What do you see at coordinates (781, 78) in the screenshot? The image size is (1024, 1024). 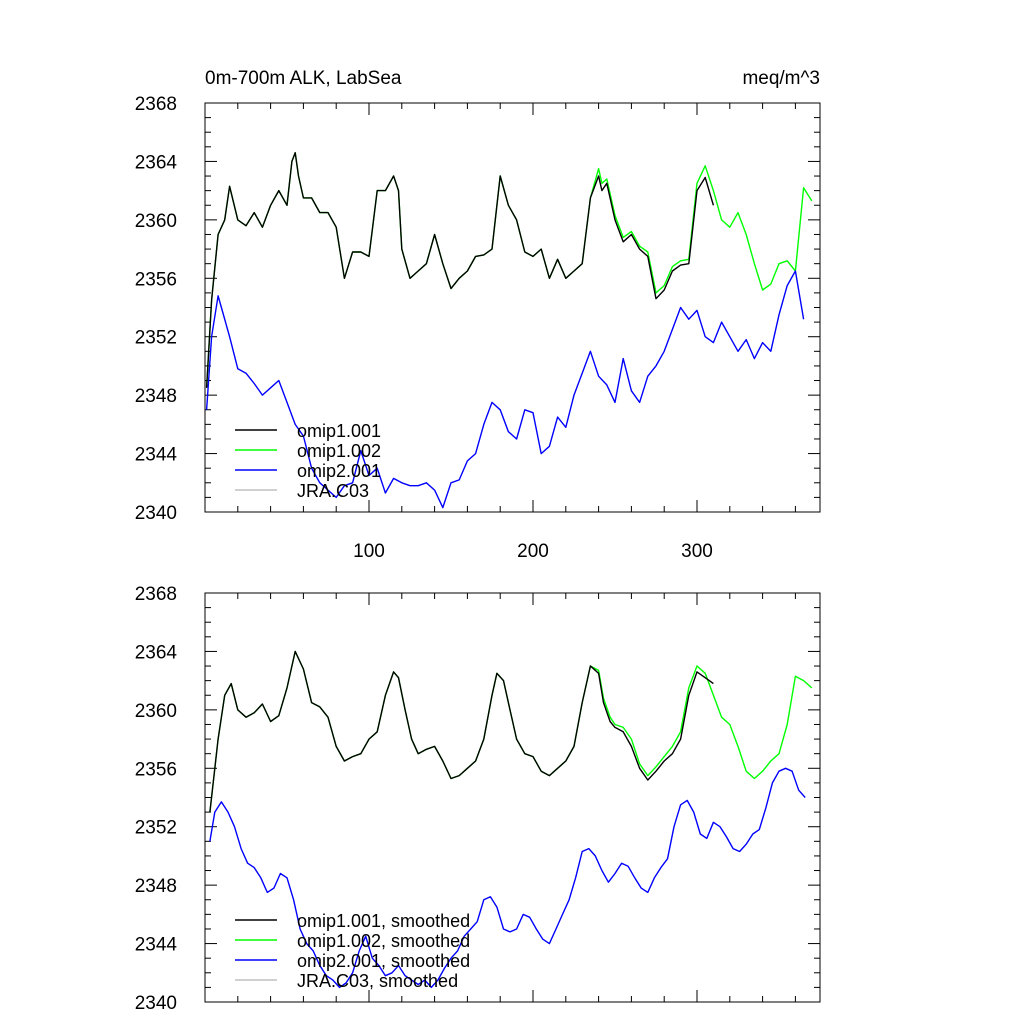 I see `top-panel-units: meq/m^3` at bounding box center [781, 78].